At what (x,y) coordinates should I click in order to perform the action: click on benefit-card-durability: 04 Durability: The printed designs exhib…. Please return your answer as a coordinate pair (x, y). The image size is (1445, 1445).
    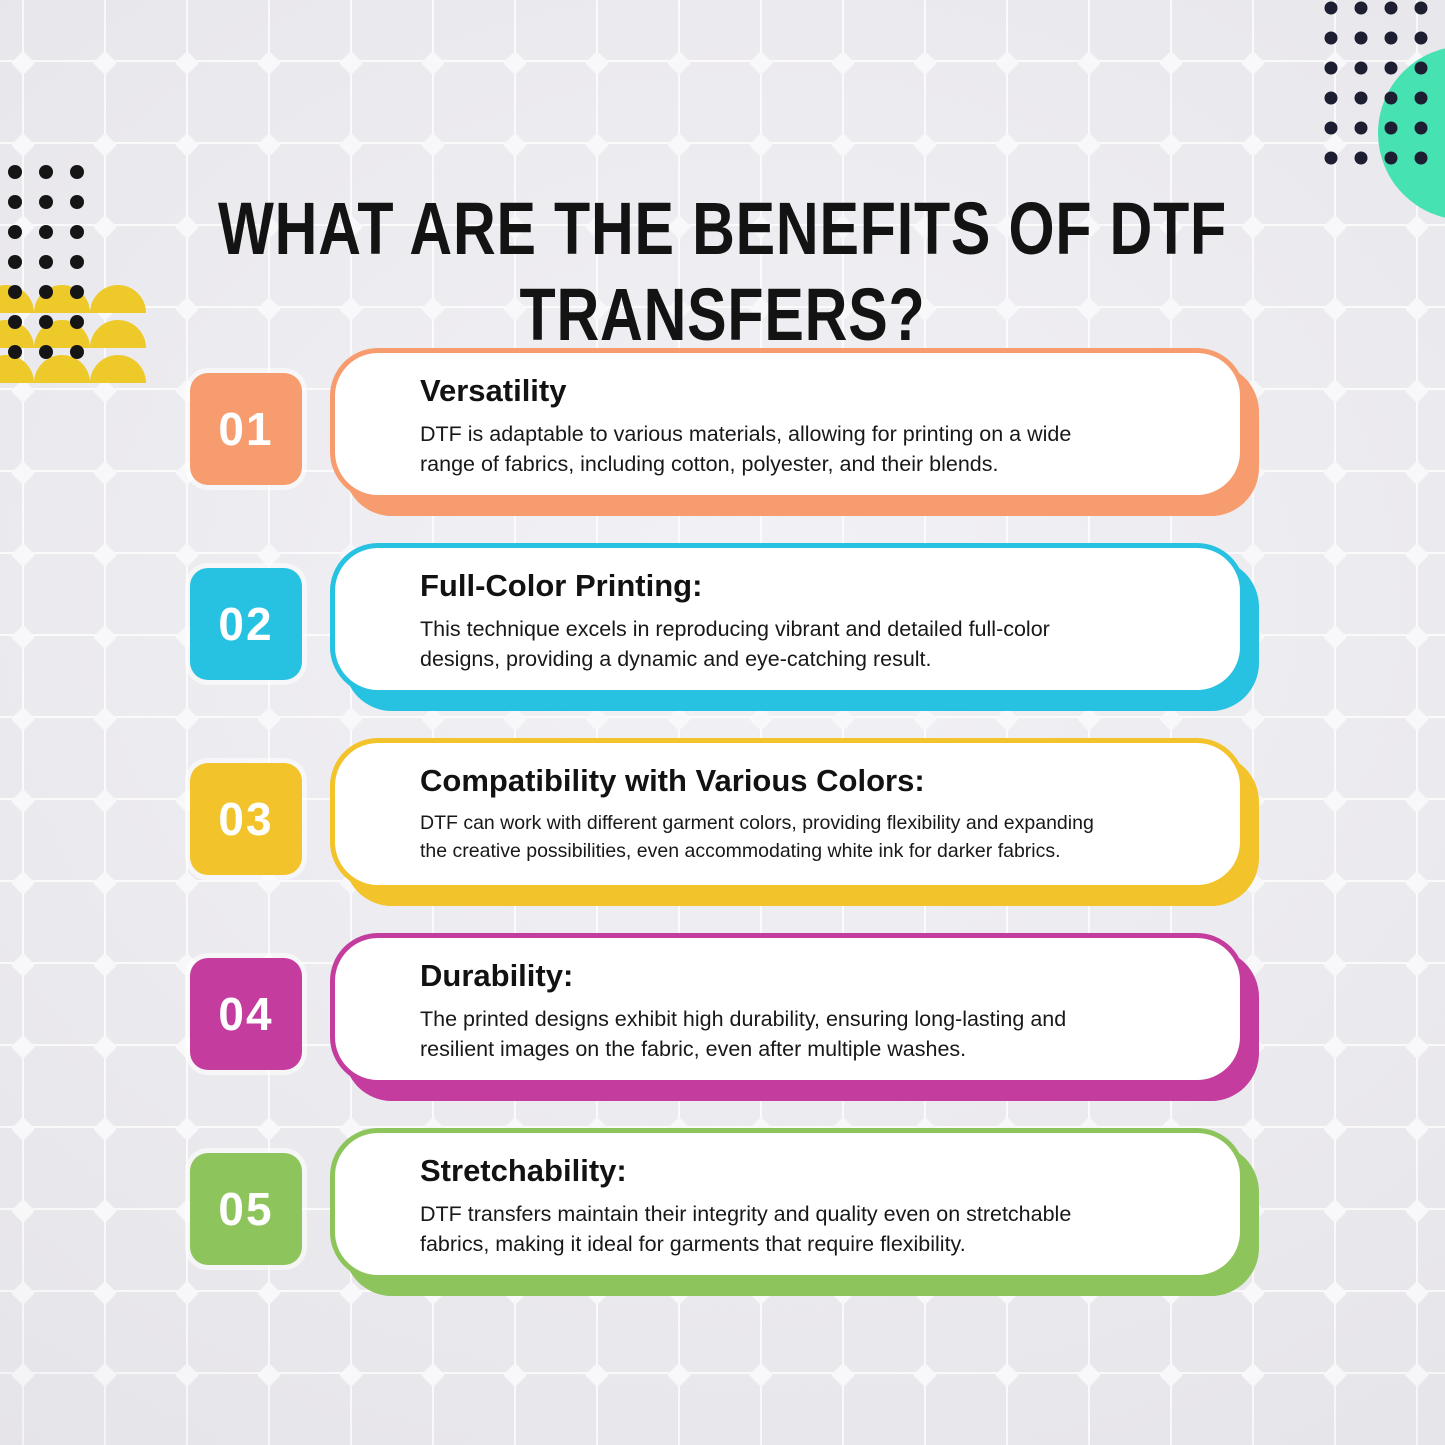
    Looking at the image, I should click on (722, 1018).